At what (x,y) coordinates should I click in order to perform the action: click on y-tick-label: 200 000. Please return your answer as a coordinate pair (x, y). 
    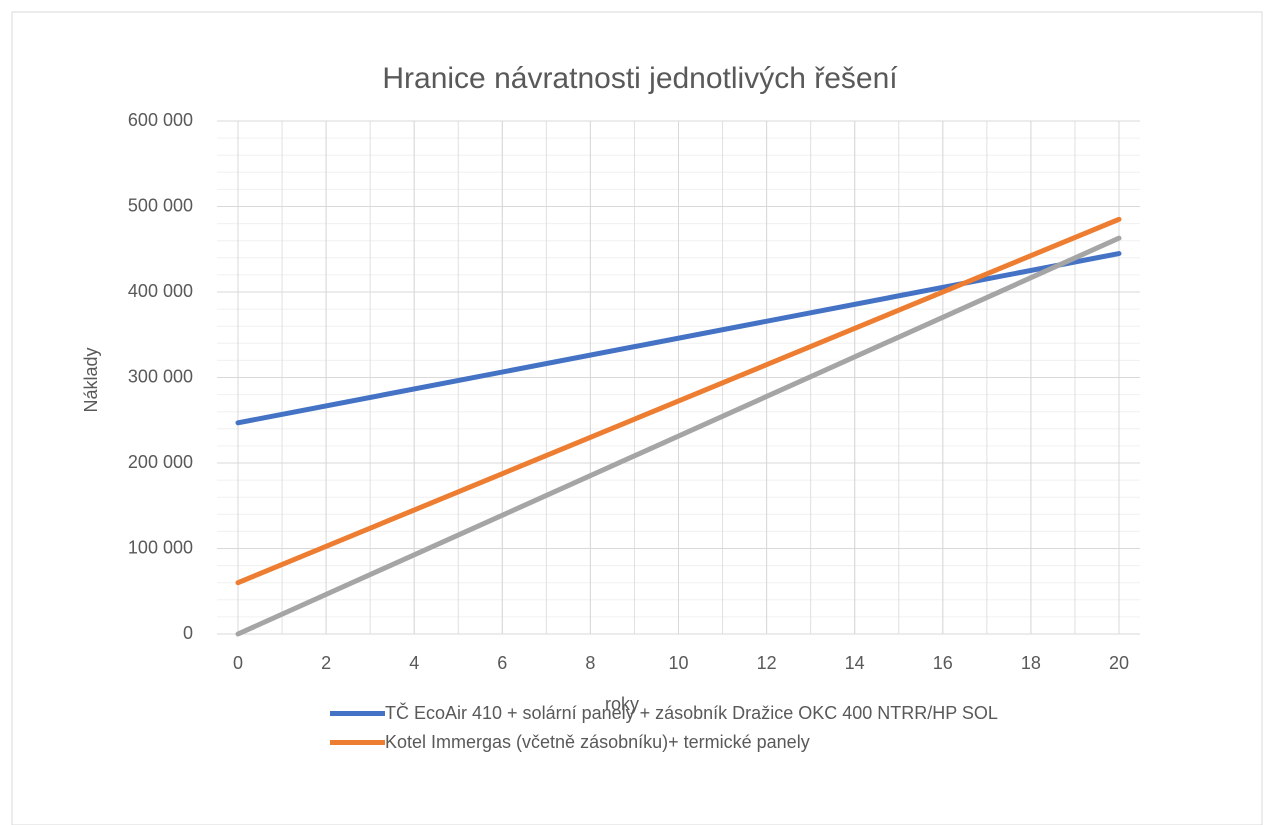
    Looking at the image, I should click on (160, 462).